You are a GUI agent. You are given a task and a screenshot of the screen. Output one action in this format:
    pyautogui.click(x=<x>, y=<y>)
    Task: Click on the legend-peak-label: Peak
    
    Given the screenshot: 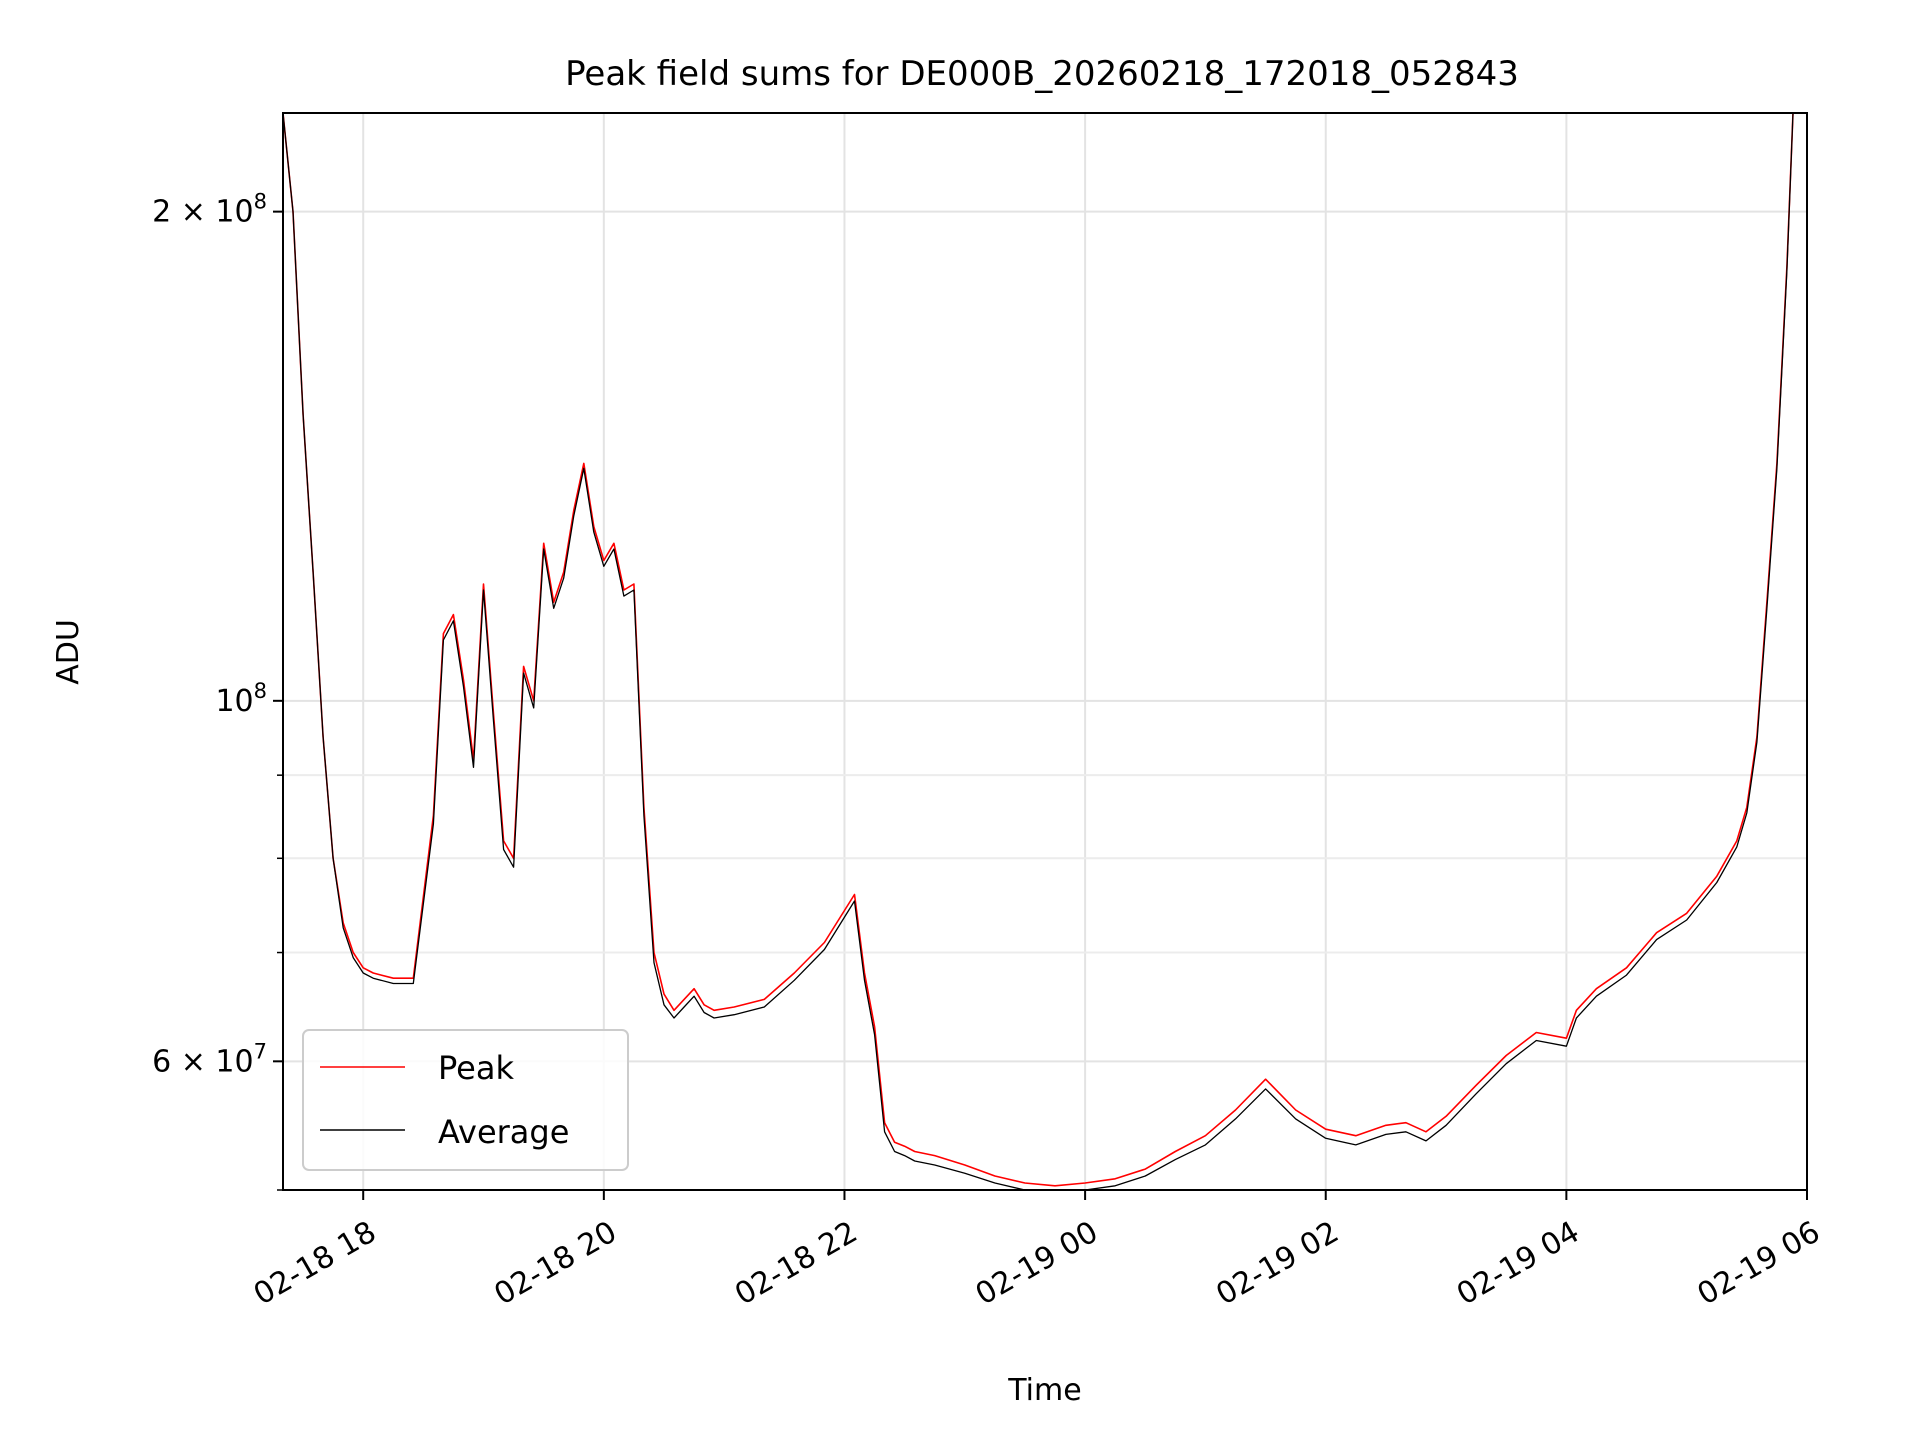 What is the action you would take?
    pyautogui.click(x=476, y=1068)
    